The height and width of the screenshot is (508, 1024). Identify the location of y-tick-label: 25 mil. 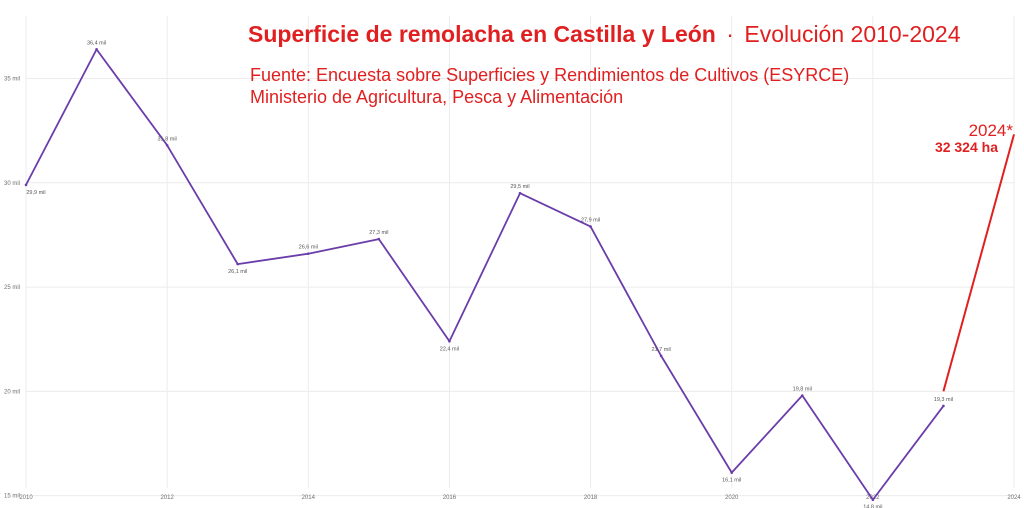
(12, 288).